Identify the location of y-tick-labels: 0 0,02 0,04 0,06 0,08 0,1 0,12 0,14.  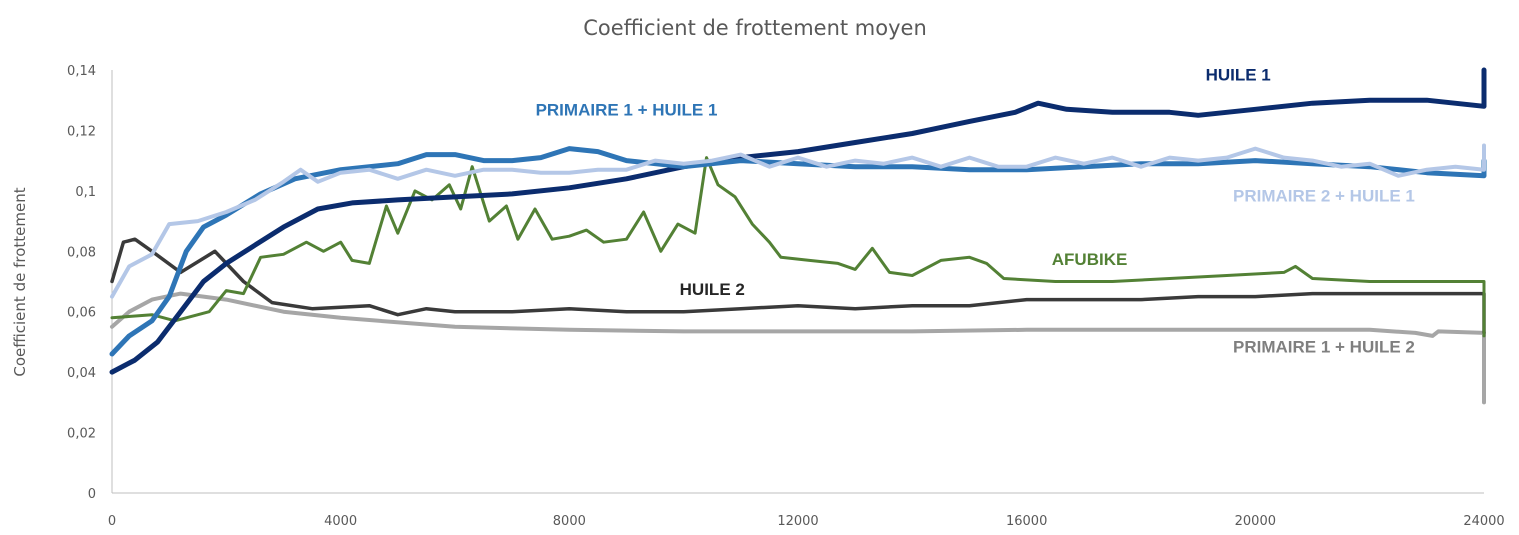
(81, 283).